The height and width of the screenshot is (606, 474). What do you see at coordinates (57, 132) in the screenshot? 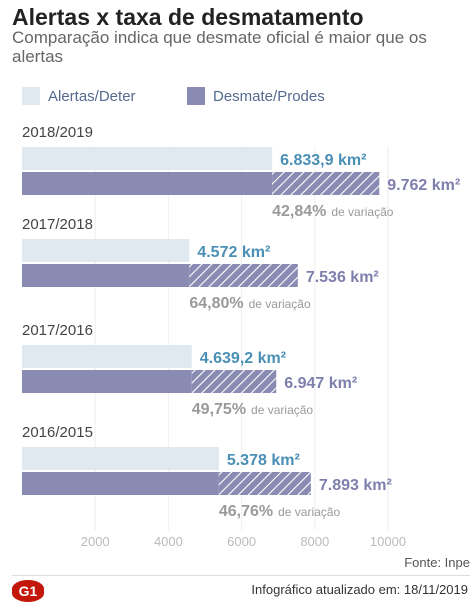
I see `category-label: 2018/2019` at bounding box center [57, 132].